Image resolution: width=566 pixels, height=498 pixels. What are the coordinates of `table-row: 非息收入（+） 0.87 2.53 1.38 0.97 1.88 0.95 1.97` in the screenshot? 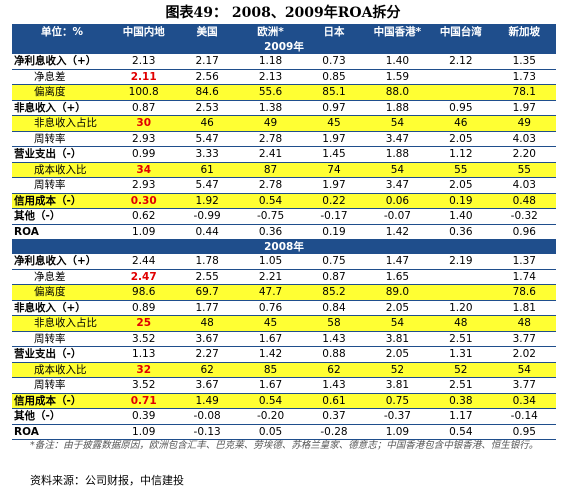 It's located at (284, 108).